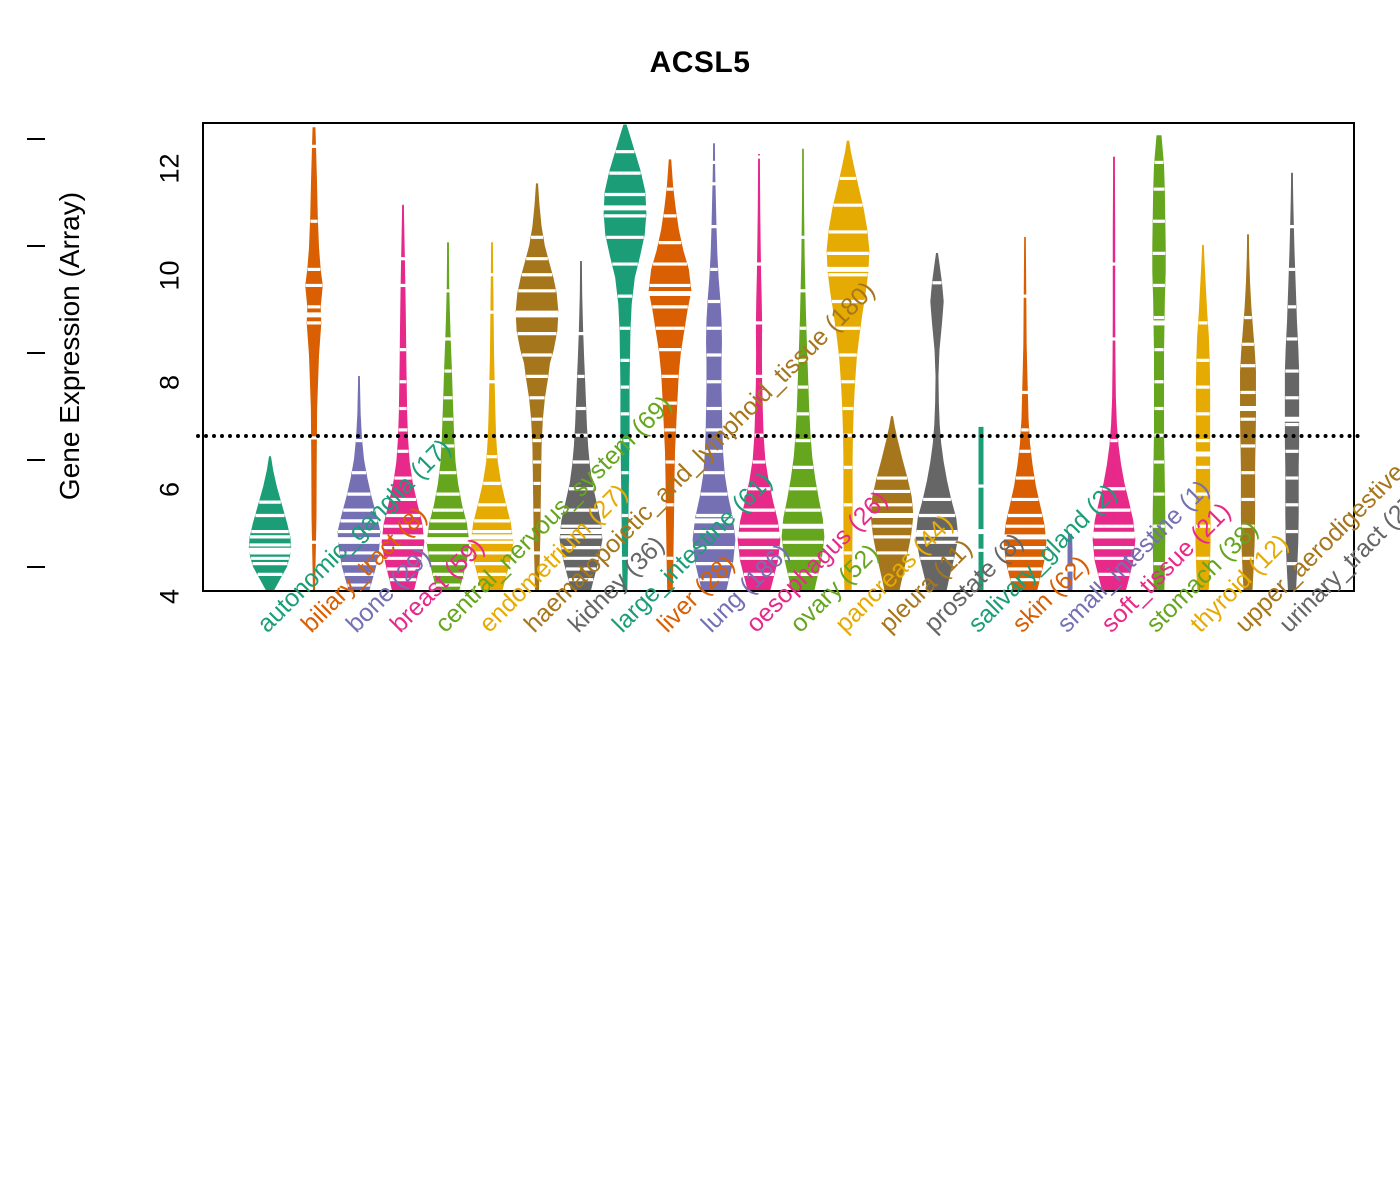 This screenshot has width=1400, height=1200. I want to click on violin-haematopoietic_and_lymphoid_tissue, so click(537, 357).